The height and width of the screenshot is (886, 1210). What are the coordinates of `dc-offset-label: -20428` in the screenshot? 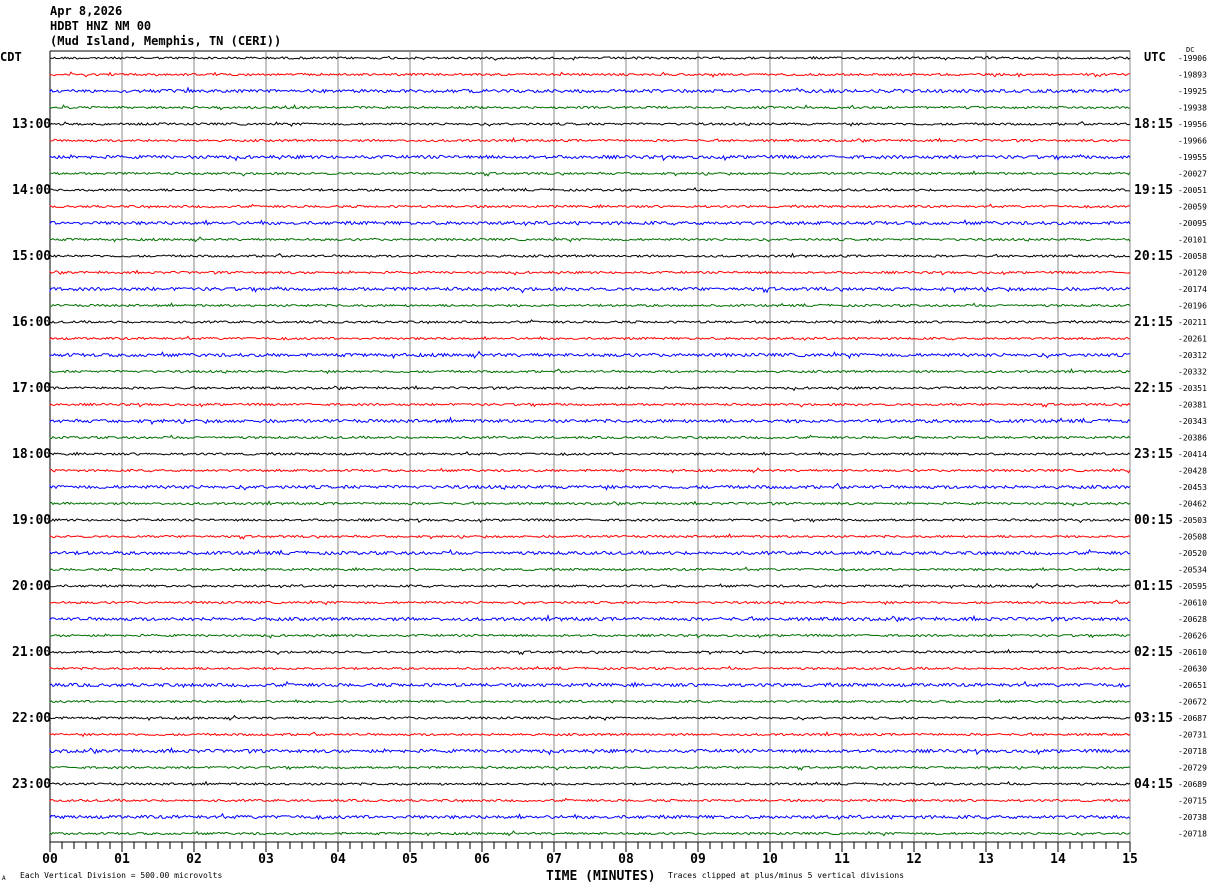 It's located at (1192, 471).